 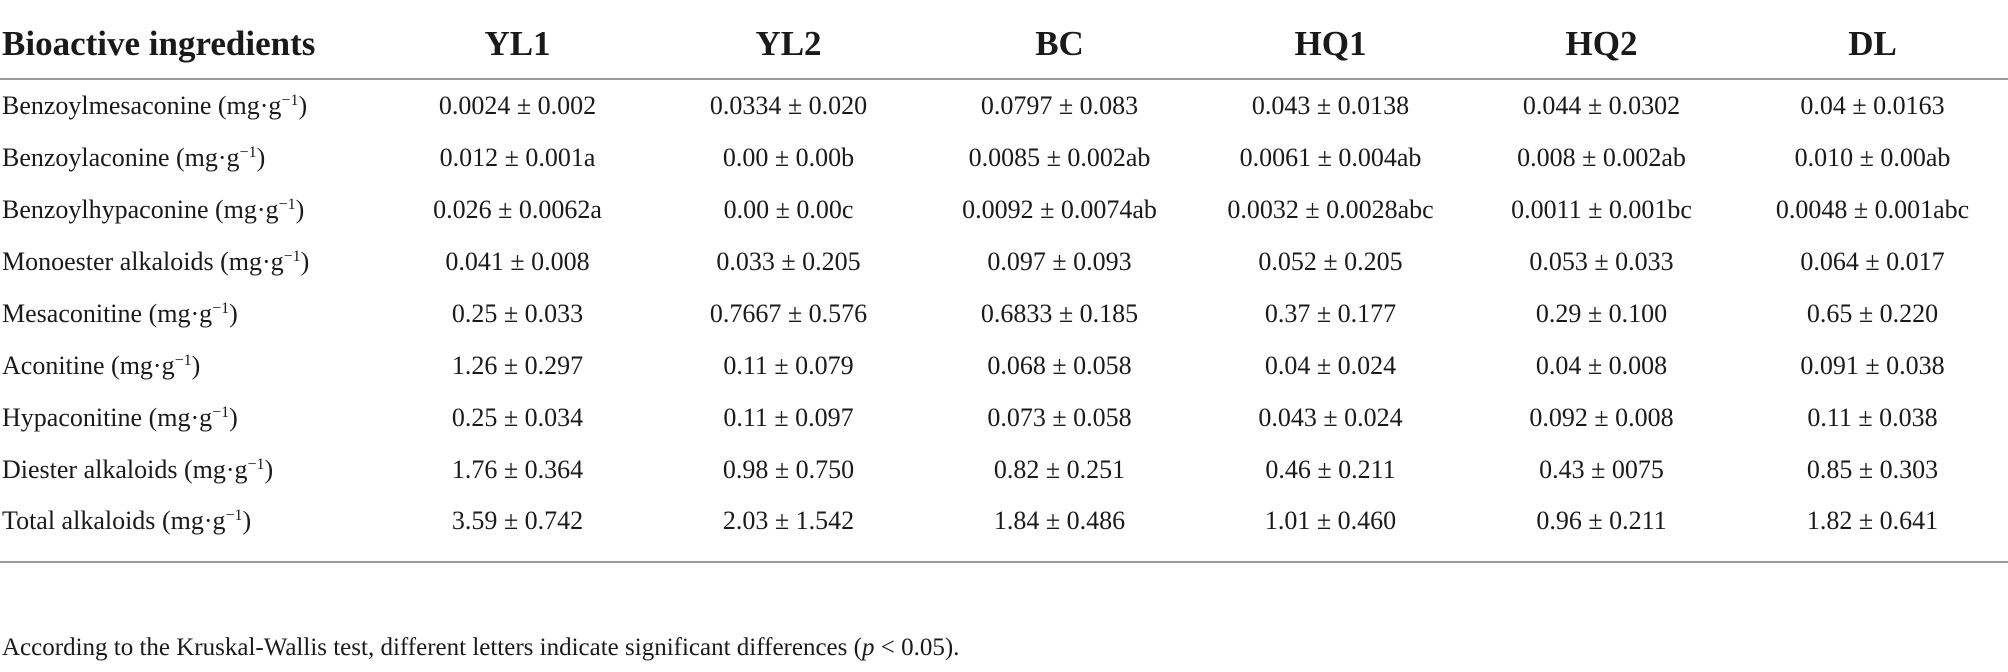 I want to click on table-cell: 0.008 ± 0.002ab, so click(x=1601, y=157).